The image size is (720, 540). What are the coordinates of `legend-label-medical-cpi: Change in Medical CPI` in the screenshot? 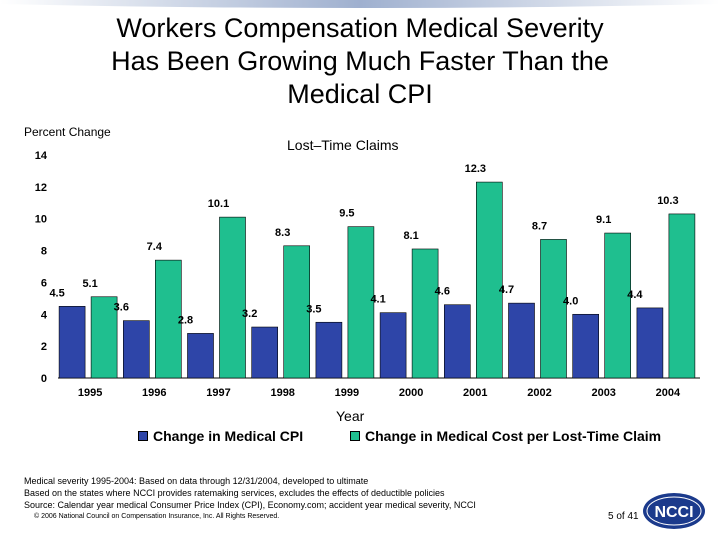 It's located at (228, 436).